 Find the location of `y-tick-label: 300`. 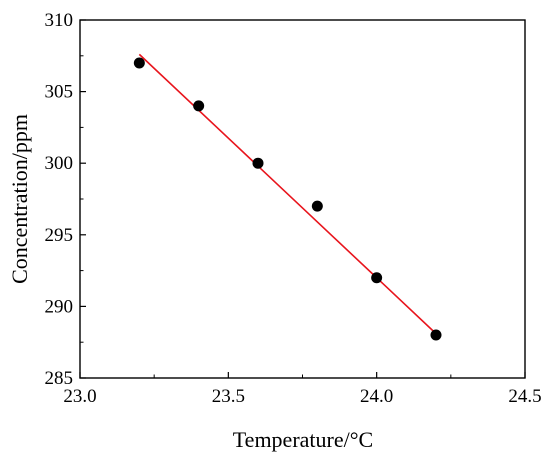

y-tick-label: 300 is located at coordinates (59, 163).